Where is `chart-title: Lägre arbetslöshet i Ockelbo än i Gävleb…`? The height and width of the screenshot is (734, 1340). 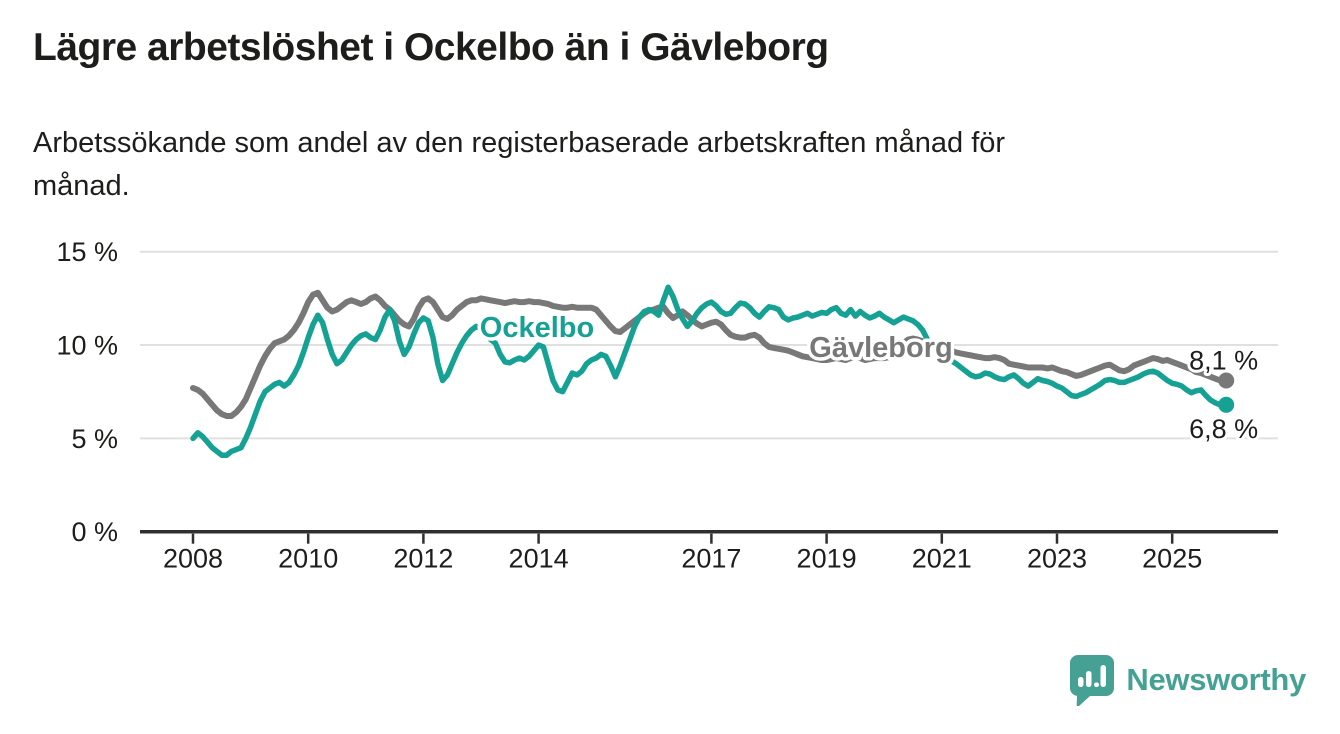 chart-title: Lägre arbetslöshet i Ockelbo än i Gävleb… is located at coordinates (431, 47).